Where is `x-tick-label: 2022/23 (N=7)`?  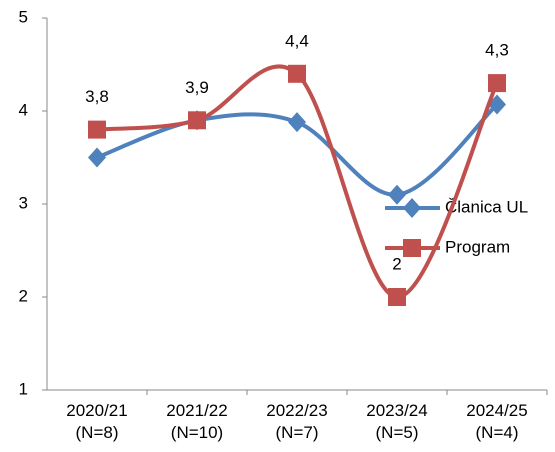
x-tick-label: 2022/23 (N=7) is located at coordinates (297, 421).